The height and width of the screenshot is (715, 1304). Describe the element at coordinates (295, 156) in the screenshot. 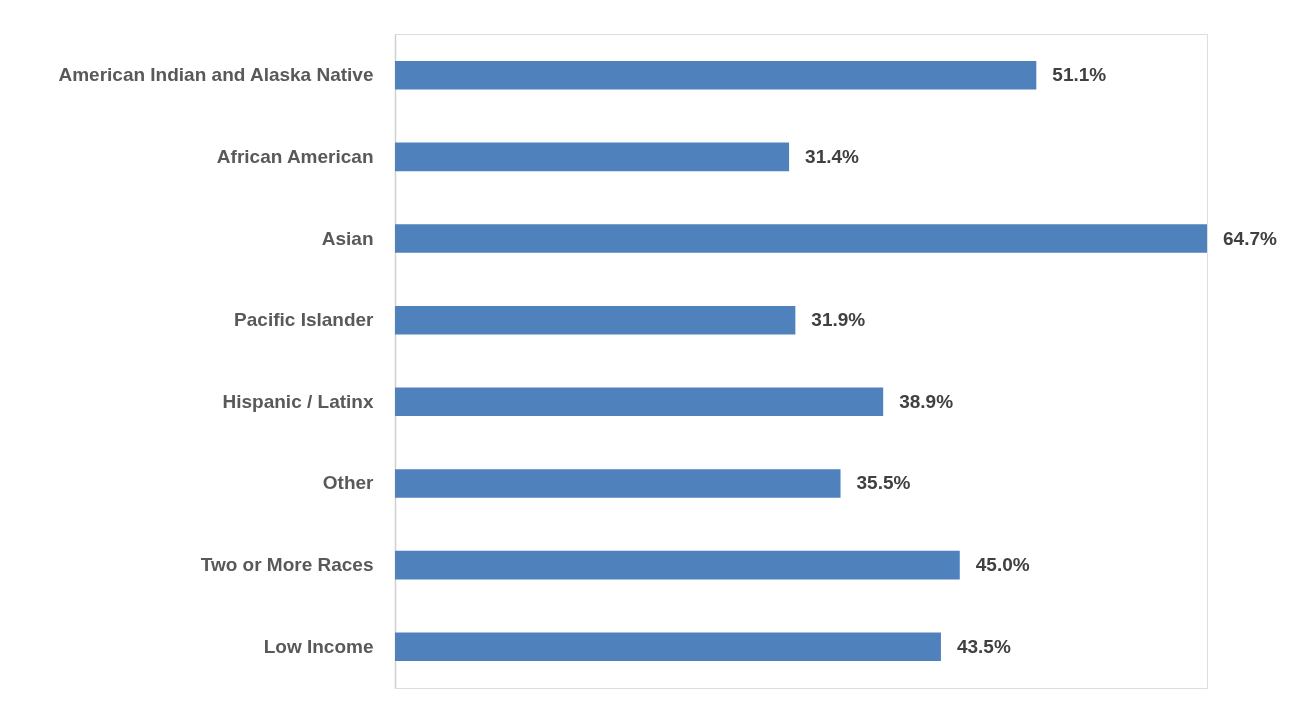

I see `y-tick-label: African American` at that location.